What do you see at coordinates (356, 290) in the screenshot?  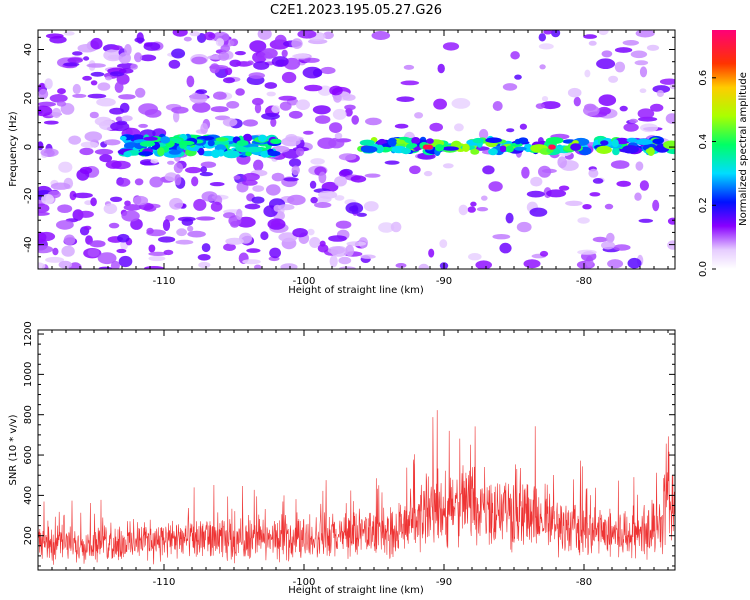 I see `top-x-axis-label: Height of straight line (km)` at bounding box center [356, 290].